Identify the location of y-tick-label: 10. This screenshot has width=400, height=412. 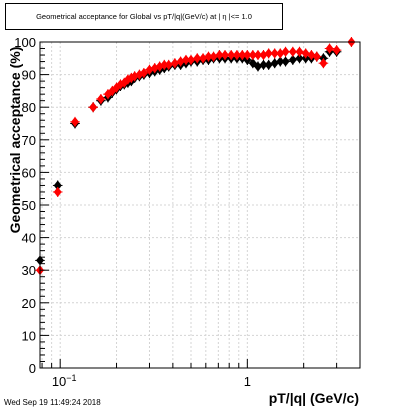
(29, 335).